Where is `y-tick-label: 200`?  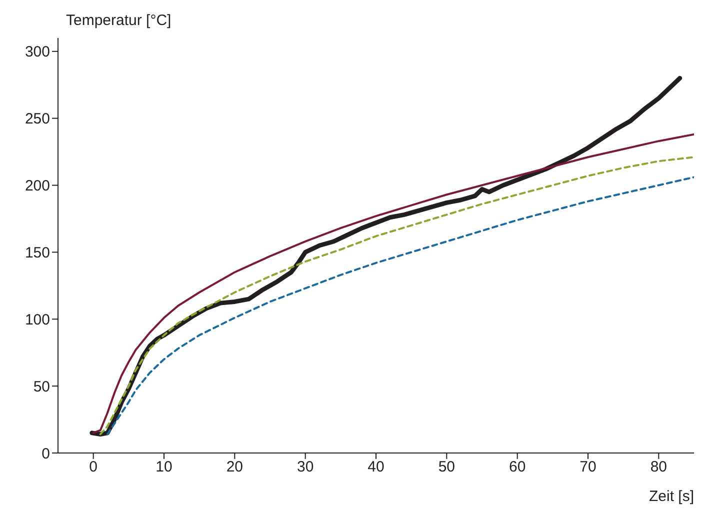 y-tick-label: 200 is located at coordinates (37, 186).